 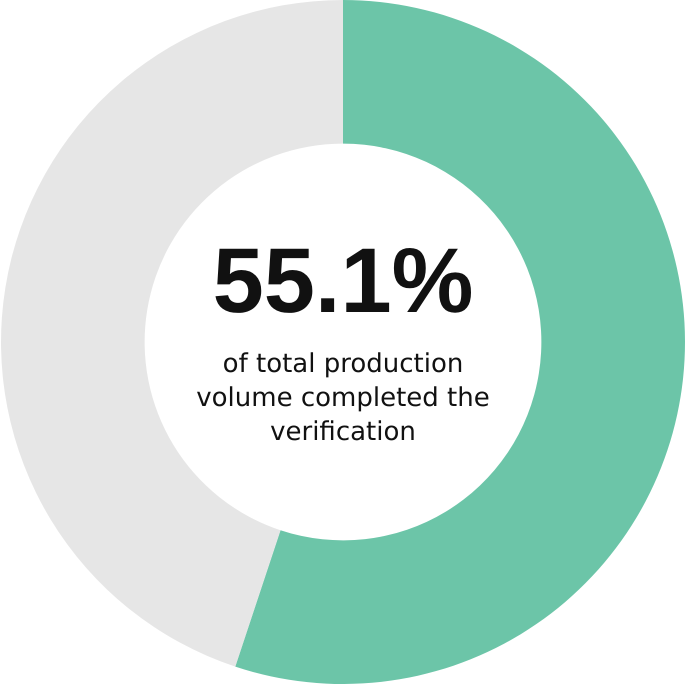 What do you see at coordinates (343, 398) in the screenshot?
I see `text: of total production volume completed the verification` at bounding box center [343, 398].